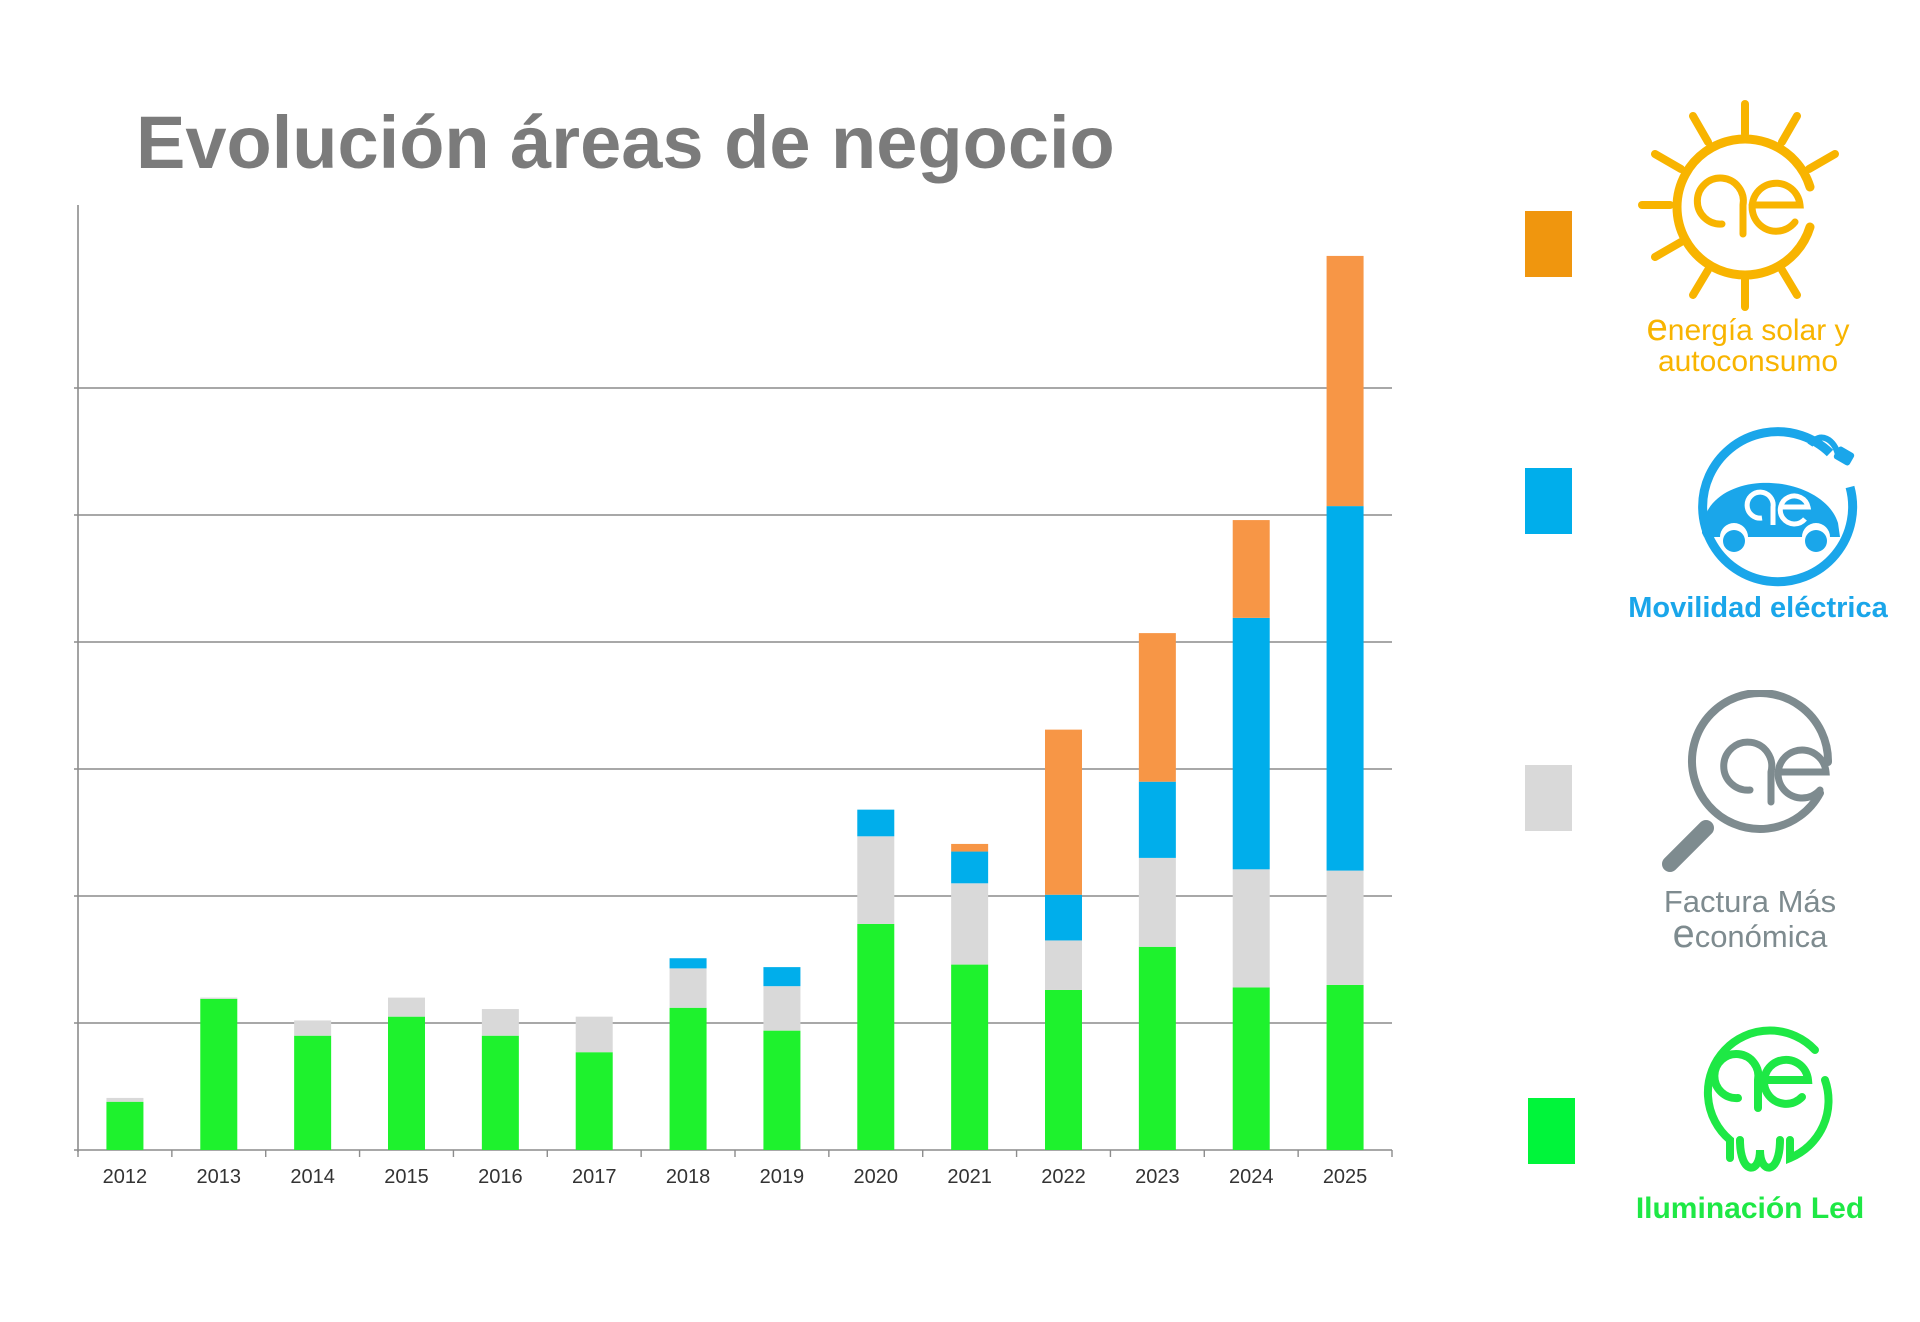 Image resolution: width=1920 pixels, height=1322 pixels. What do you see at coordinates (219, 1177) in the screenshot?
I see `x-tick-label: 2013` at bounding box center [219, 1177].